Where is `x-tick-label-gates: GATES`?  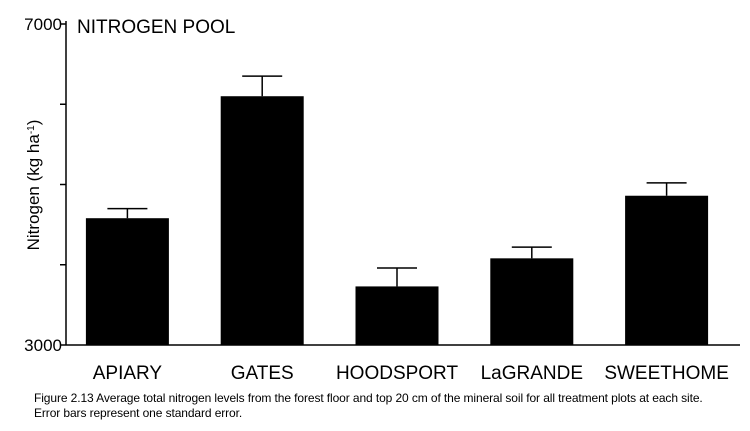
x-tick-label-gates: GATES is located at coordinates (262, 373).